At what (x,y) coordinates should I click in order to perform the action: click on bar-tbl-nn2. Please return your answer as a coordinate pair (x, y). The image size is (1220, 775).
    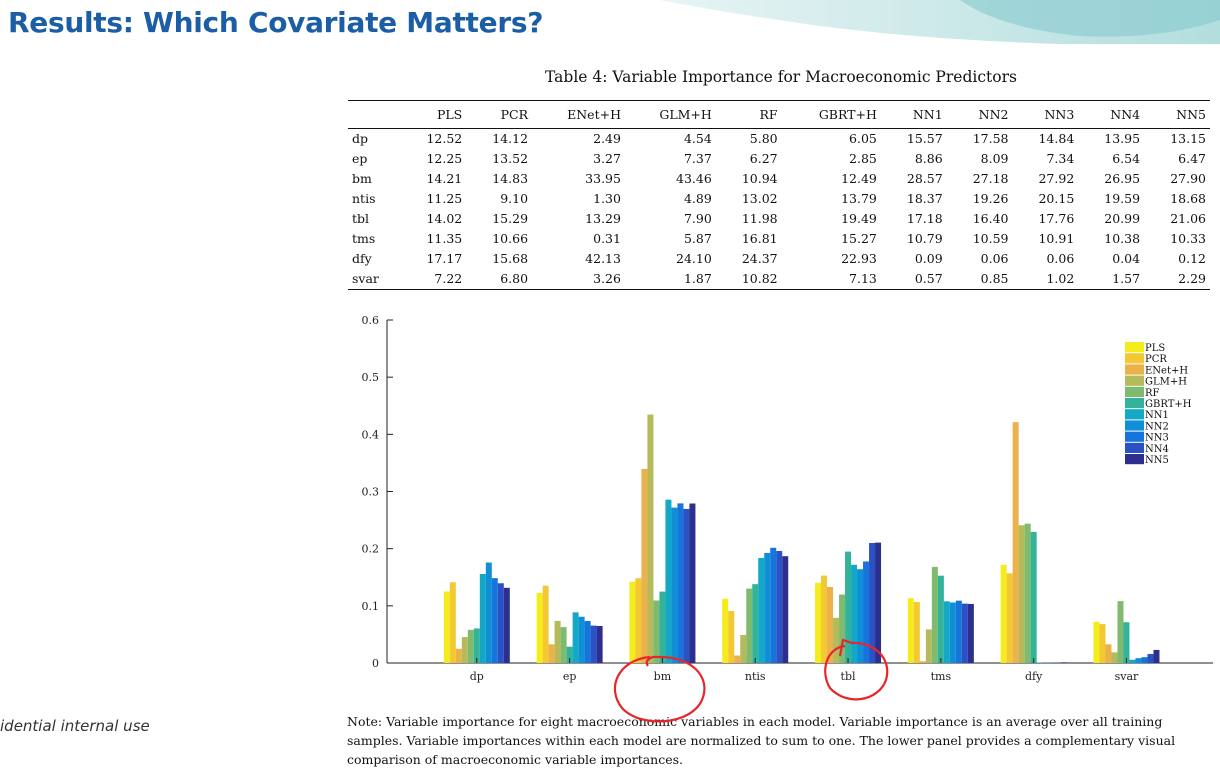
    Looking at the image, I should click on (860, 616).